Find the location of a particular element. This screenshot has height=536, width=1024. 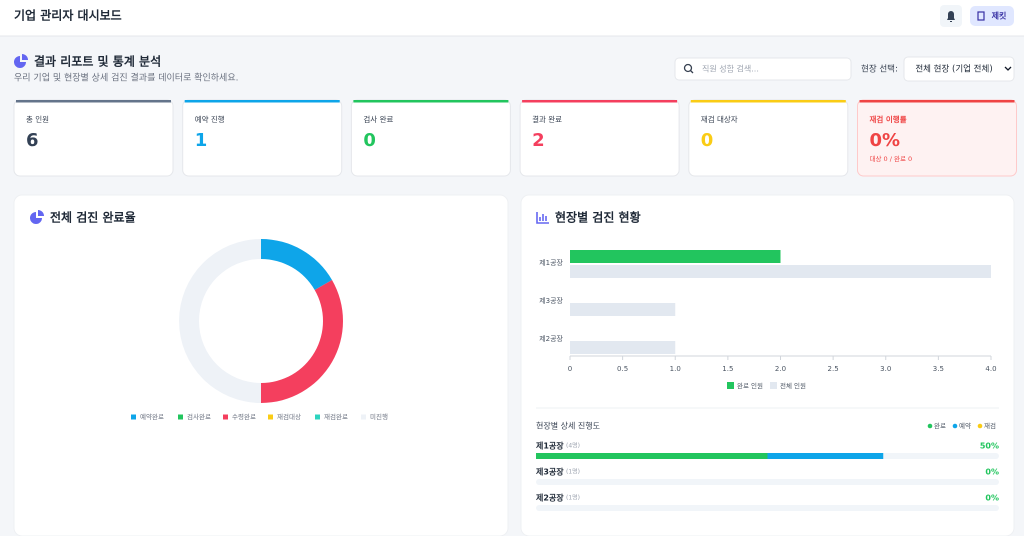

legend-label: 미진행 is located at coordinates (379, 416).